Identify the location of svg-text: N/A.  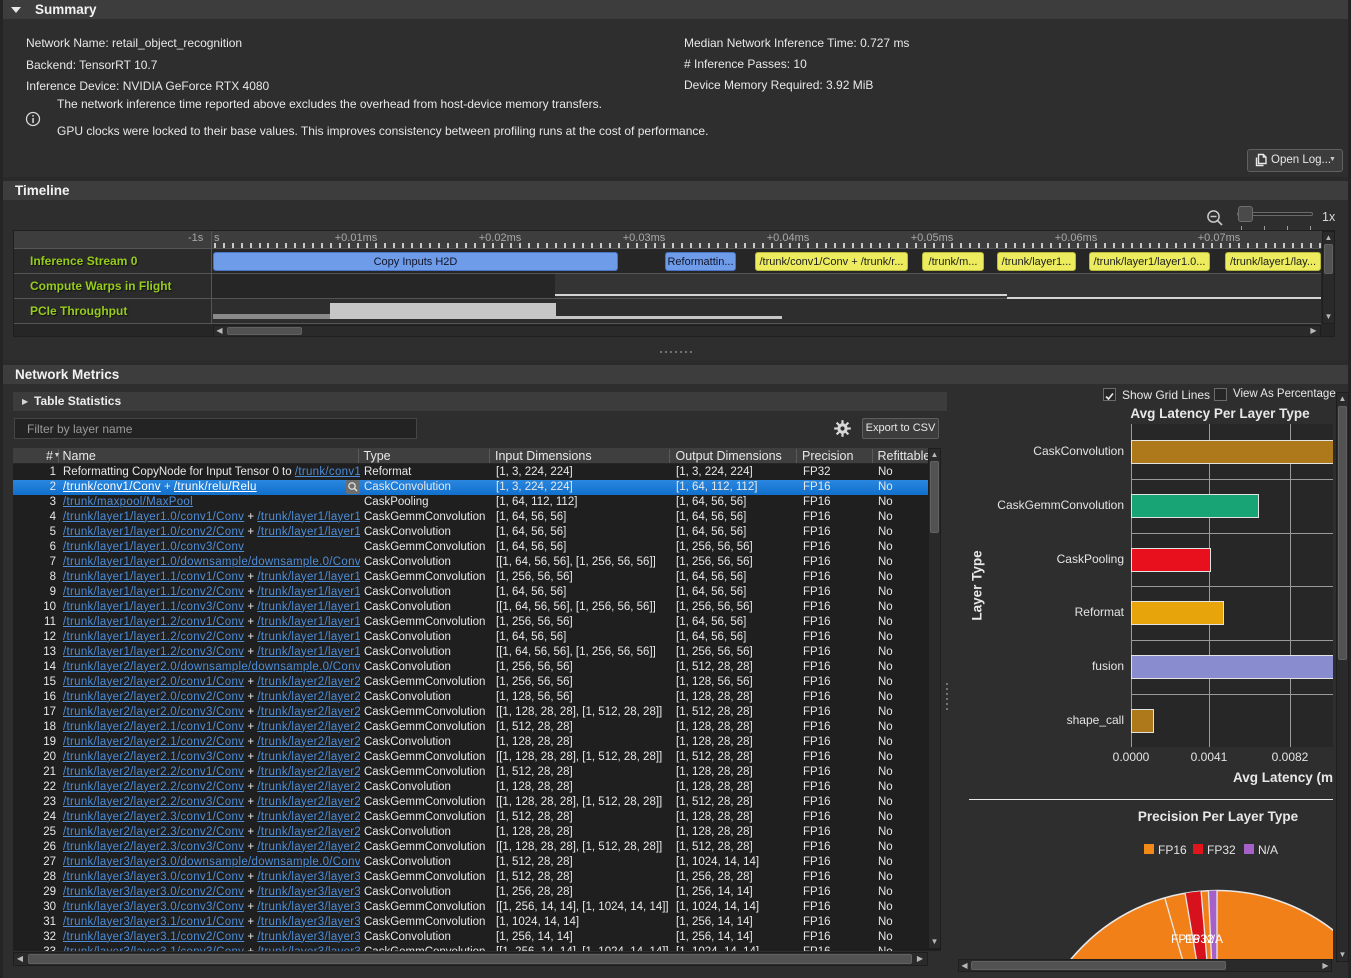
(1213, 939).